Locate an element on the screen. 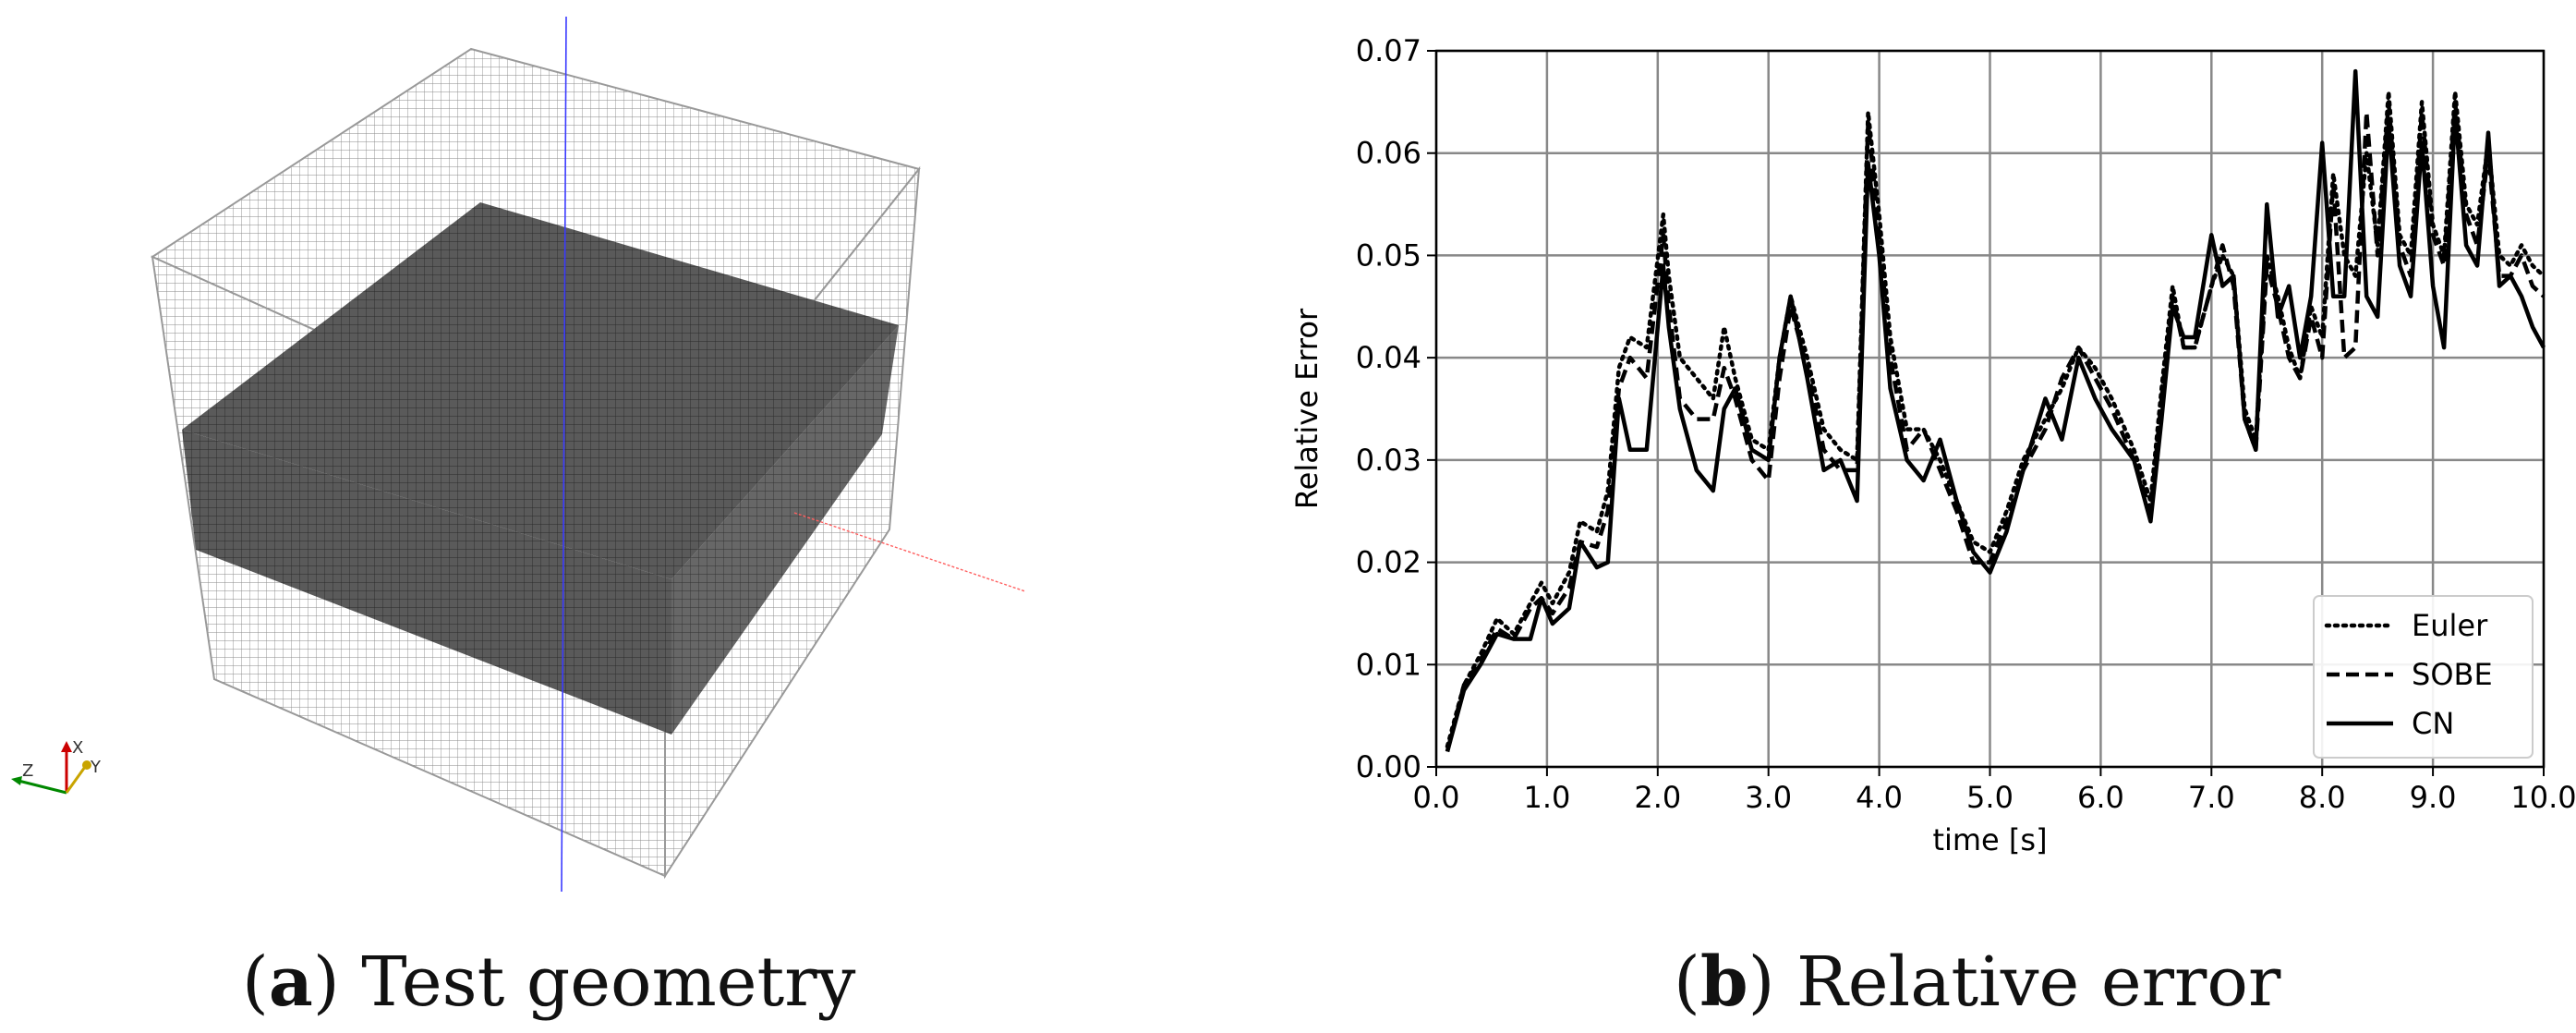  caption-a-letter: a is located at coordinates (290, 982).